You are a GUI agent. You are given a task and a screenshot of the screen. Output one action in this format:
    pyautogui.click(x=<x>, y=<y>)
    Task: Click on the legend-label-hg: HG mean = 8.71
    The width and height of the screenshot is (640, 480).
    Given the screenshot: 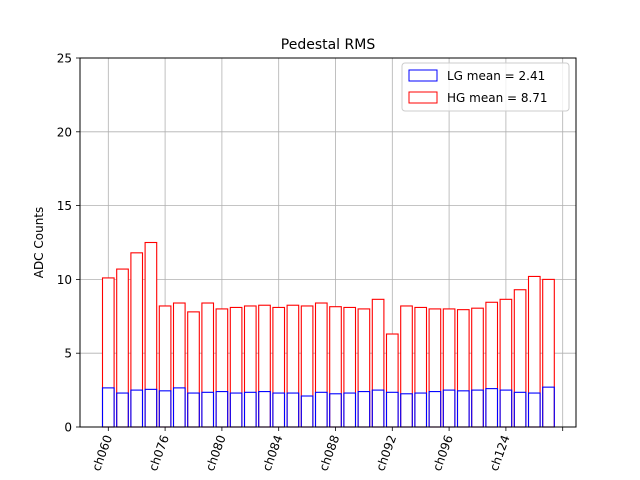 What is the action you would take?
    pyautogui.click(x=497, y=98)
    